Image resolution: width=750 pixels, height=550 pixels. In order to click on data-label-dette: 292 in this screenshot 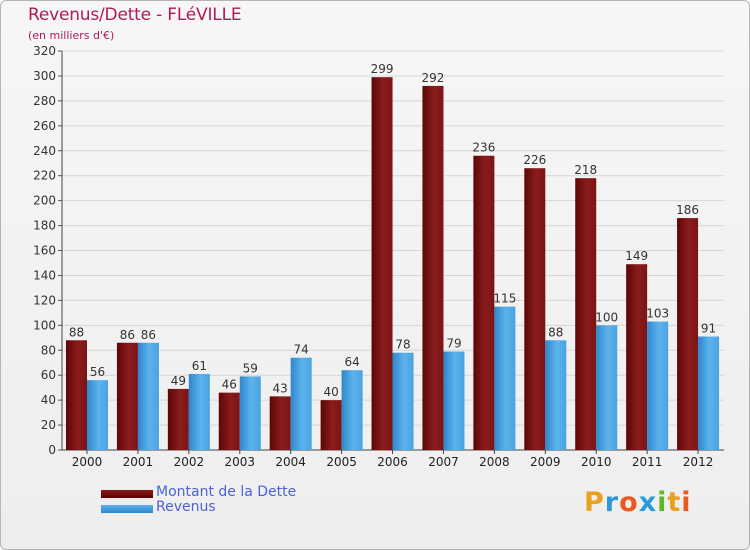, I will do `click(433, 78)`.